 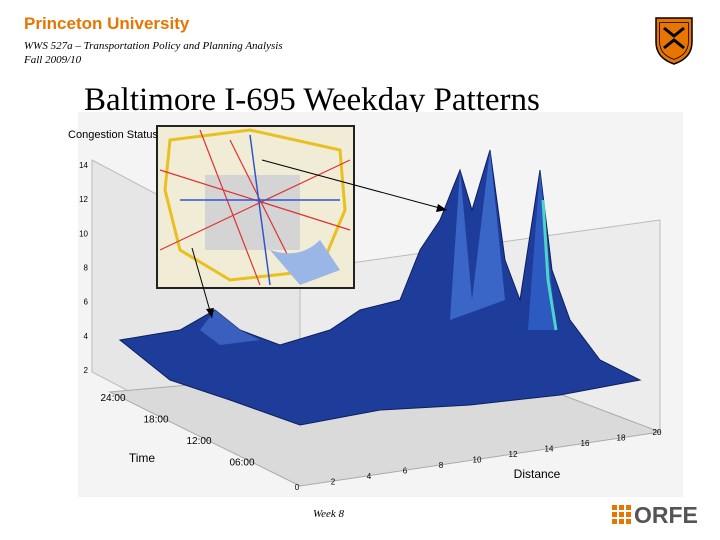 I want to click on page-label: Week 8, so click(x=329, y=514).